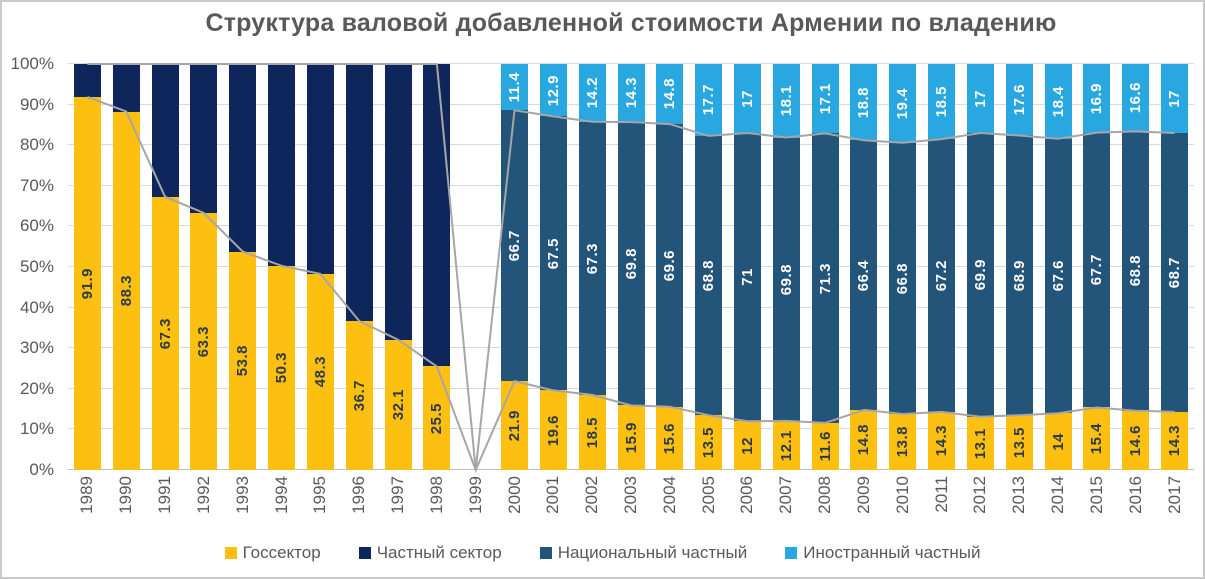  Describe the element at coordinates (36, 307) in the screenshot. I see `y-tick-label: 40%` at that location.